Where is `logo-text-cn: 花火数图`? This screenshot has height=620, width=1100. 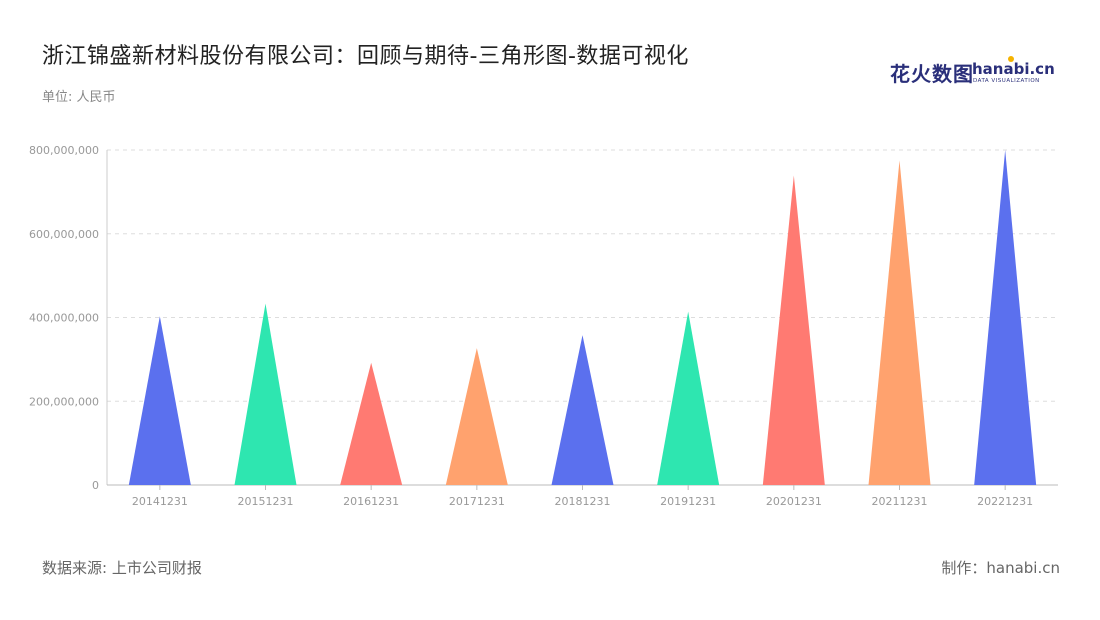
logo-text-cn: 花火数图 is located at coordinates (932, 74).